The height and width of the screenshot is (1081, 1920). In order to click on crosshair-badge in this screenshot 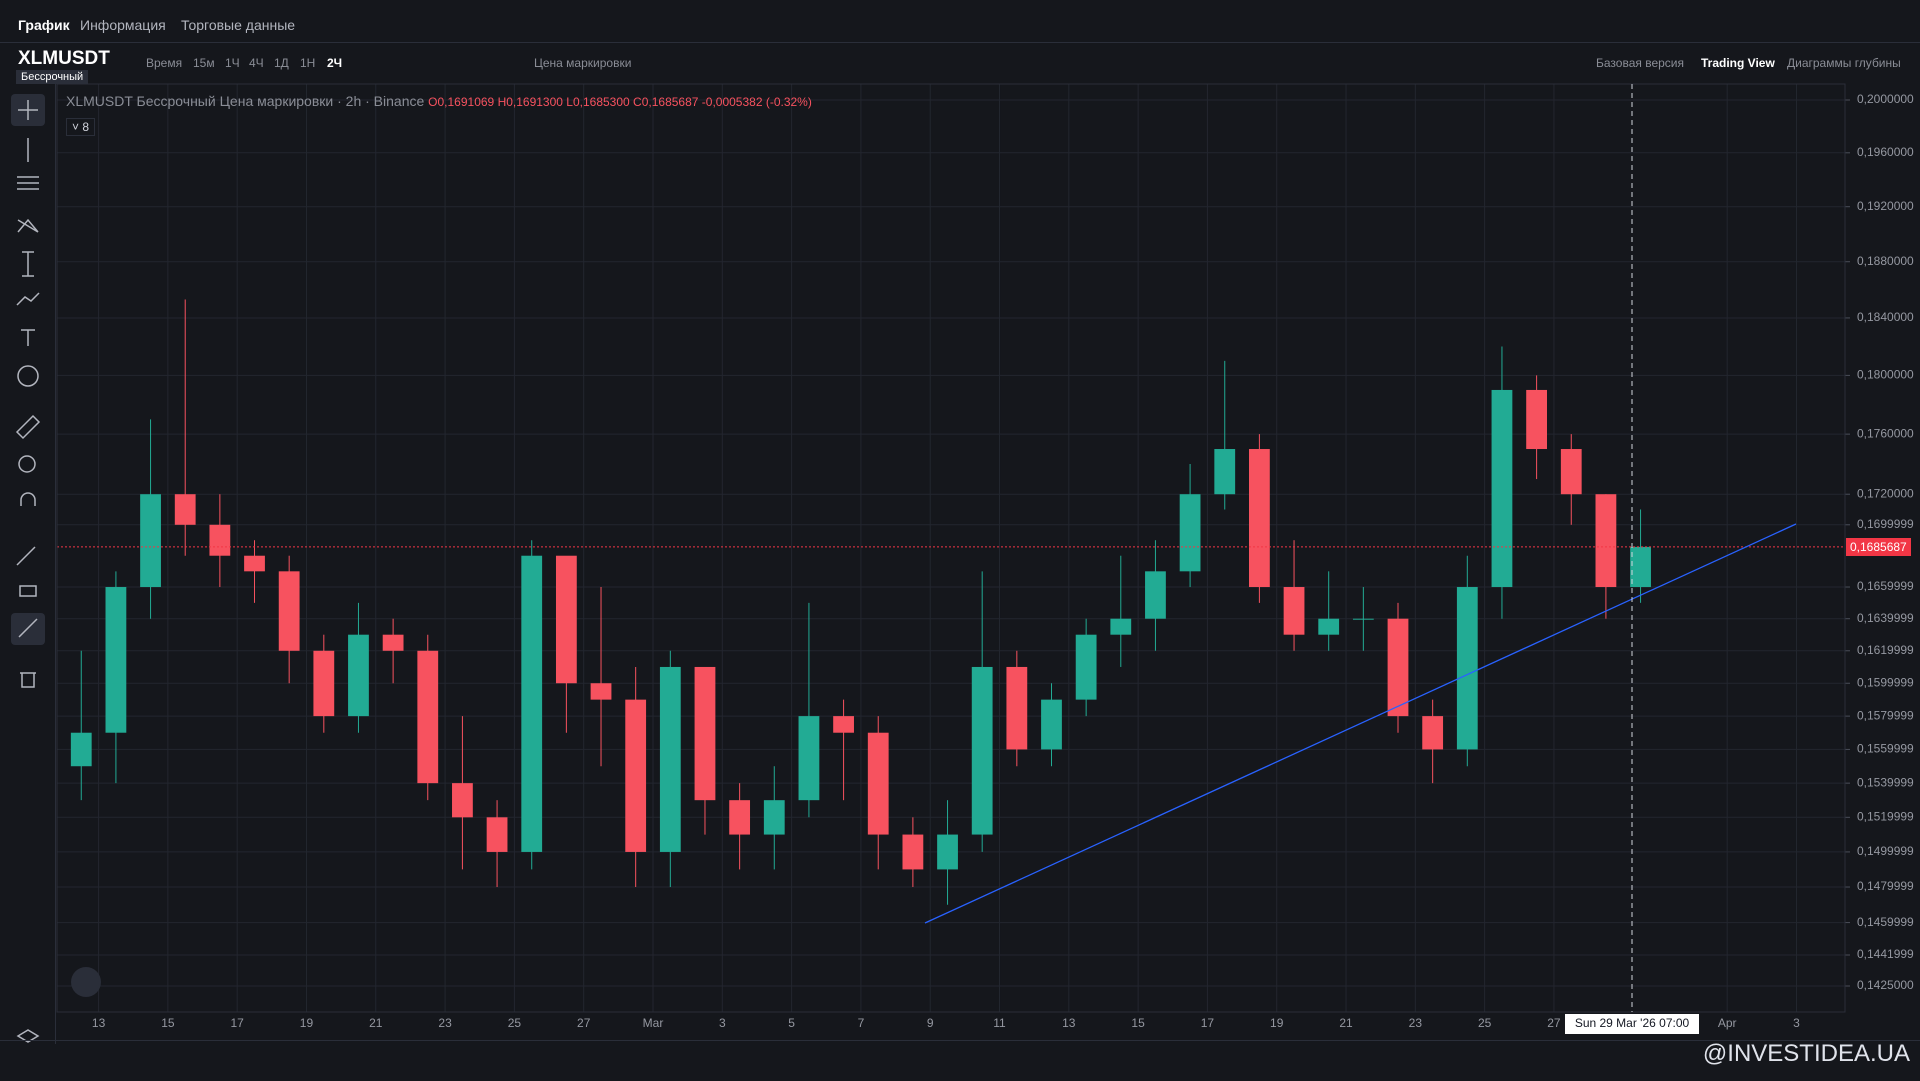, I will do `click(1632, 1024)`.